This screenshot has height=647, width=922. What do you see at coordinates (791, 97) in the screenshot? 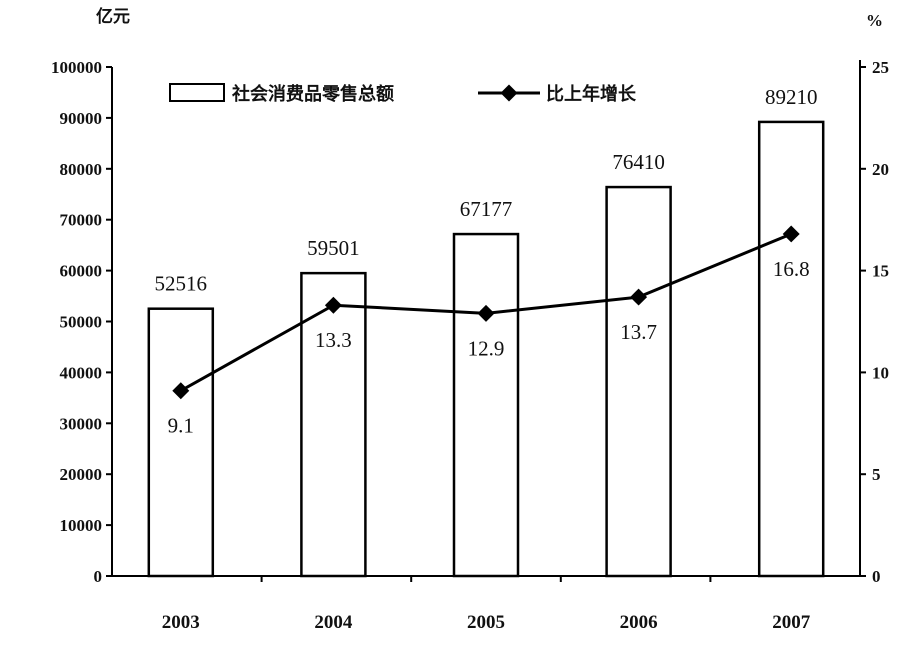
I see `bar-value-label: 89210` at bounding box center [791, 97].